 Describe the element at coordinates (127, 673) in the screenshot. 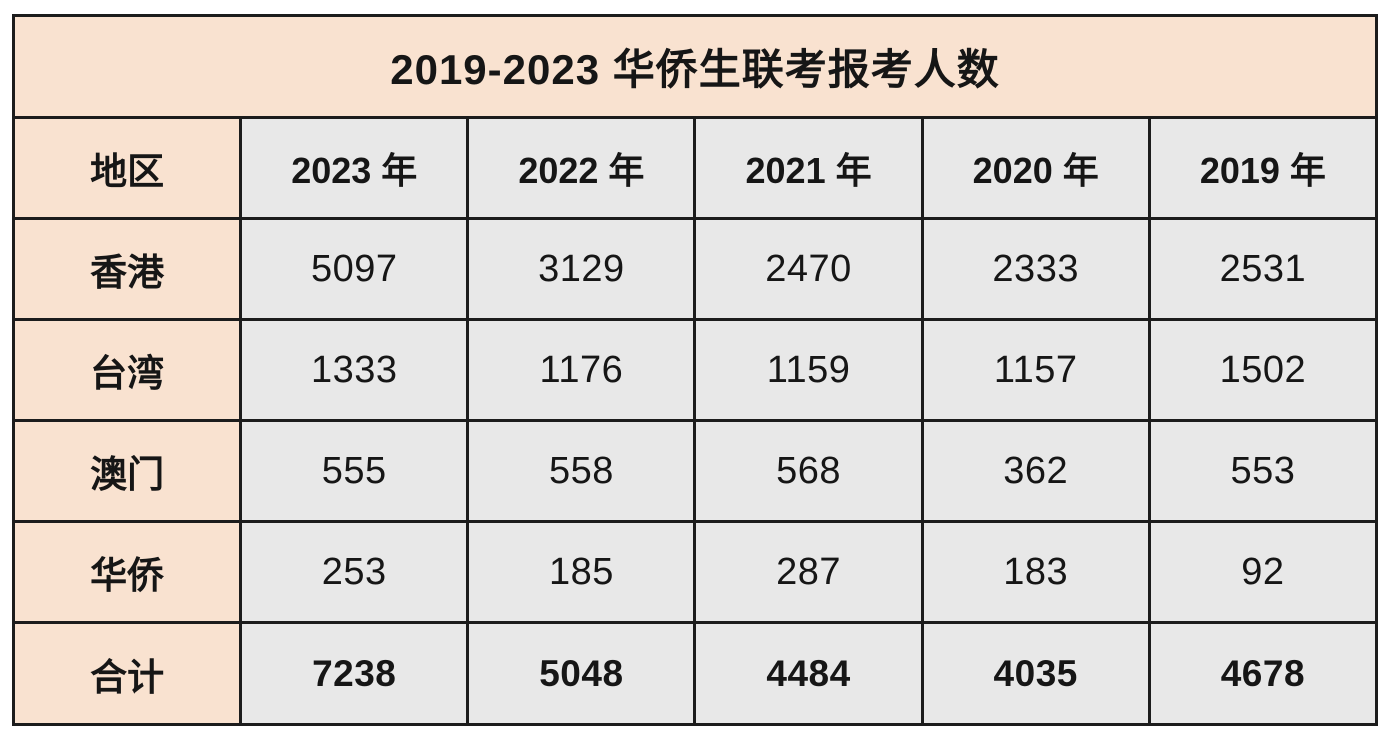

I see `total-label: 合计` at that location.